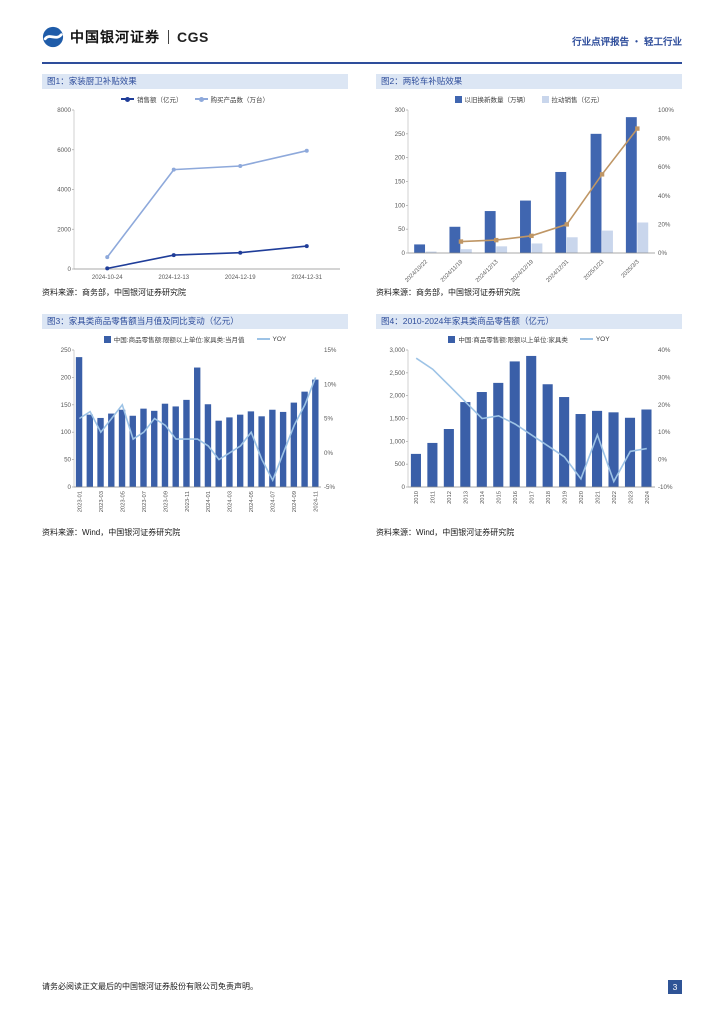  I want to click on brand-divider, so click(168, 37).